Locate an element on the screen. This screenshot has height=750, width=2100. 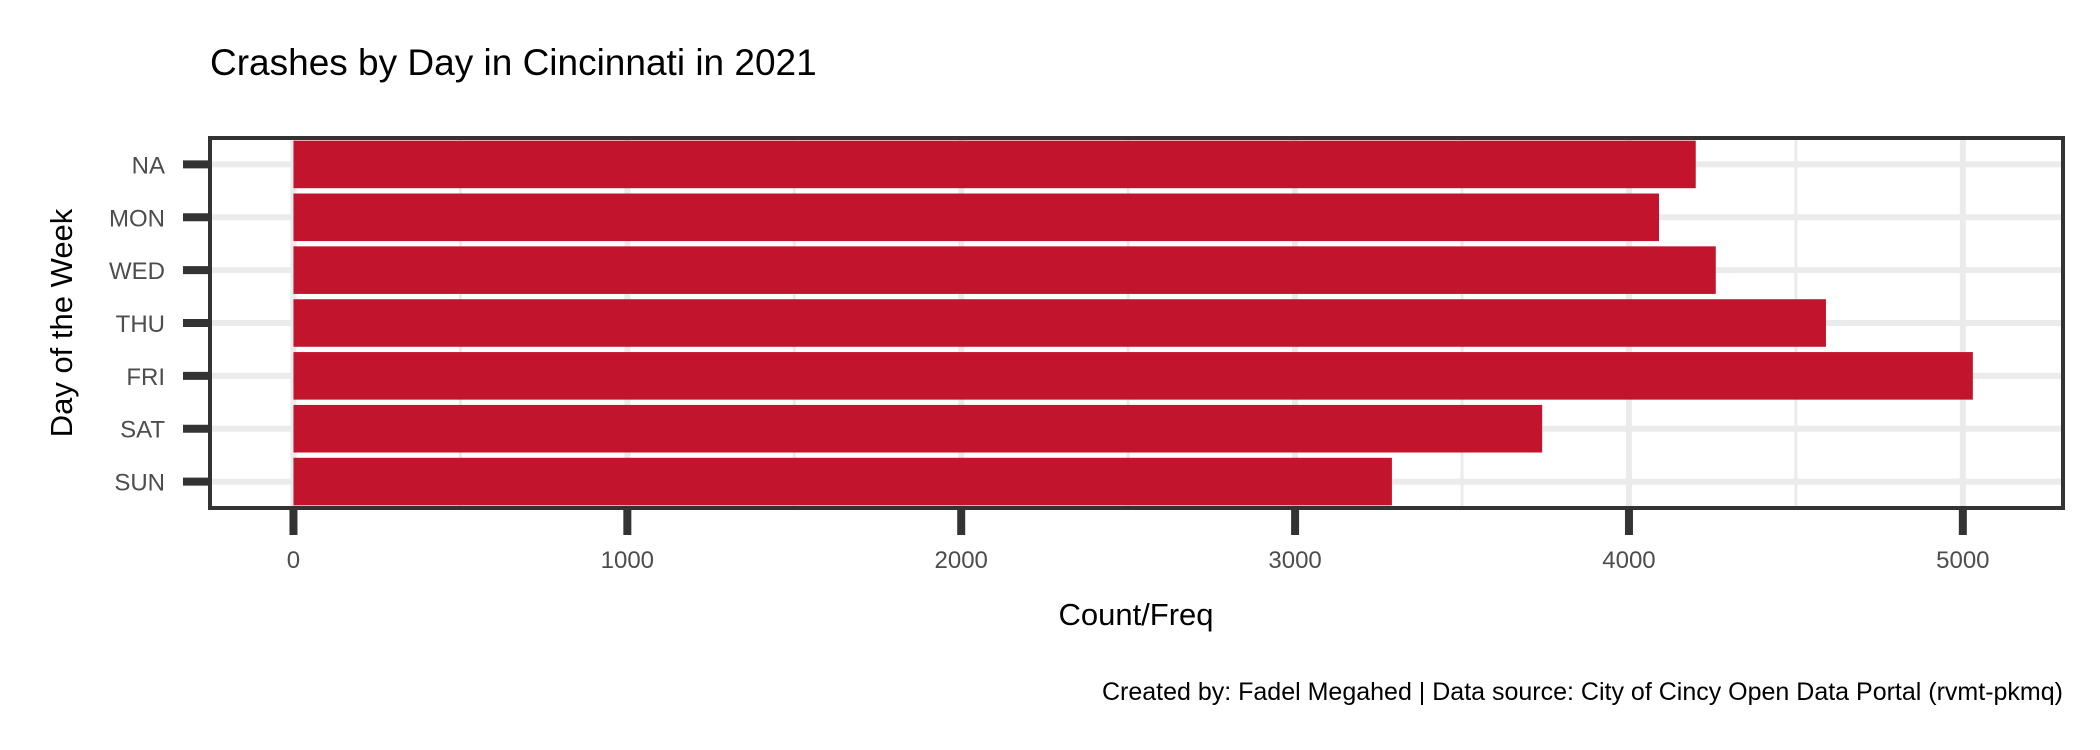
bar-mon is located at coordinates (976, 217).